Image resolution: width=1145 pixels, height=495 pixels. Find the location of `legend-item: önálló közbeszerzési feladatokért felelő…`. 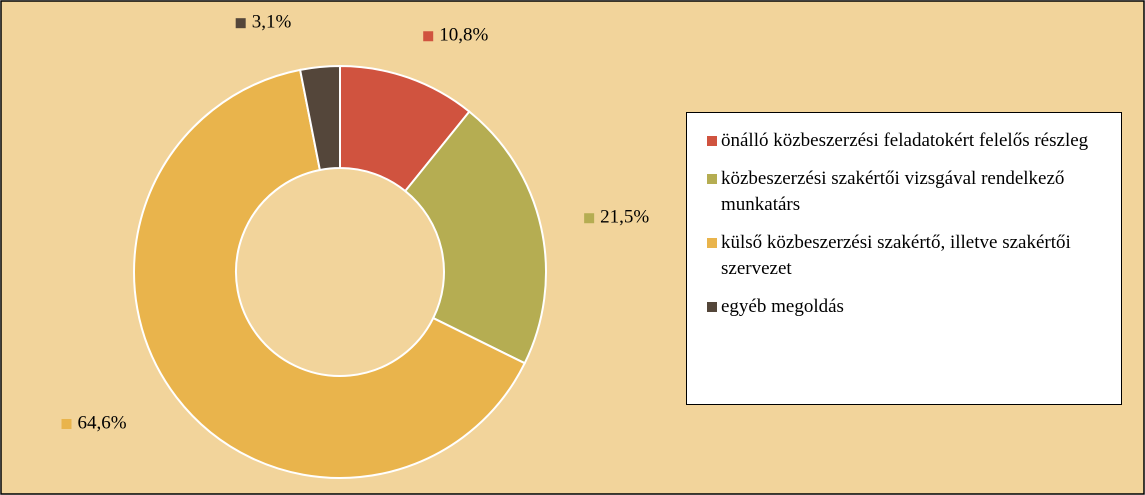

legend-item: önálló közbeszerzési feladatokért felelő… is located at coordinates (904, 141).